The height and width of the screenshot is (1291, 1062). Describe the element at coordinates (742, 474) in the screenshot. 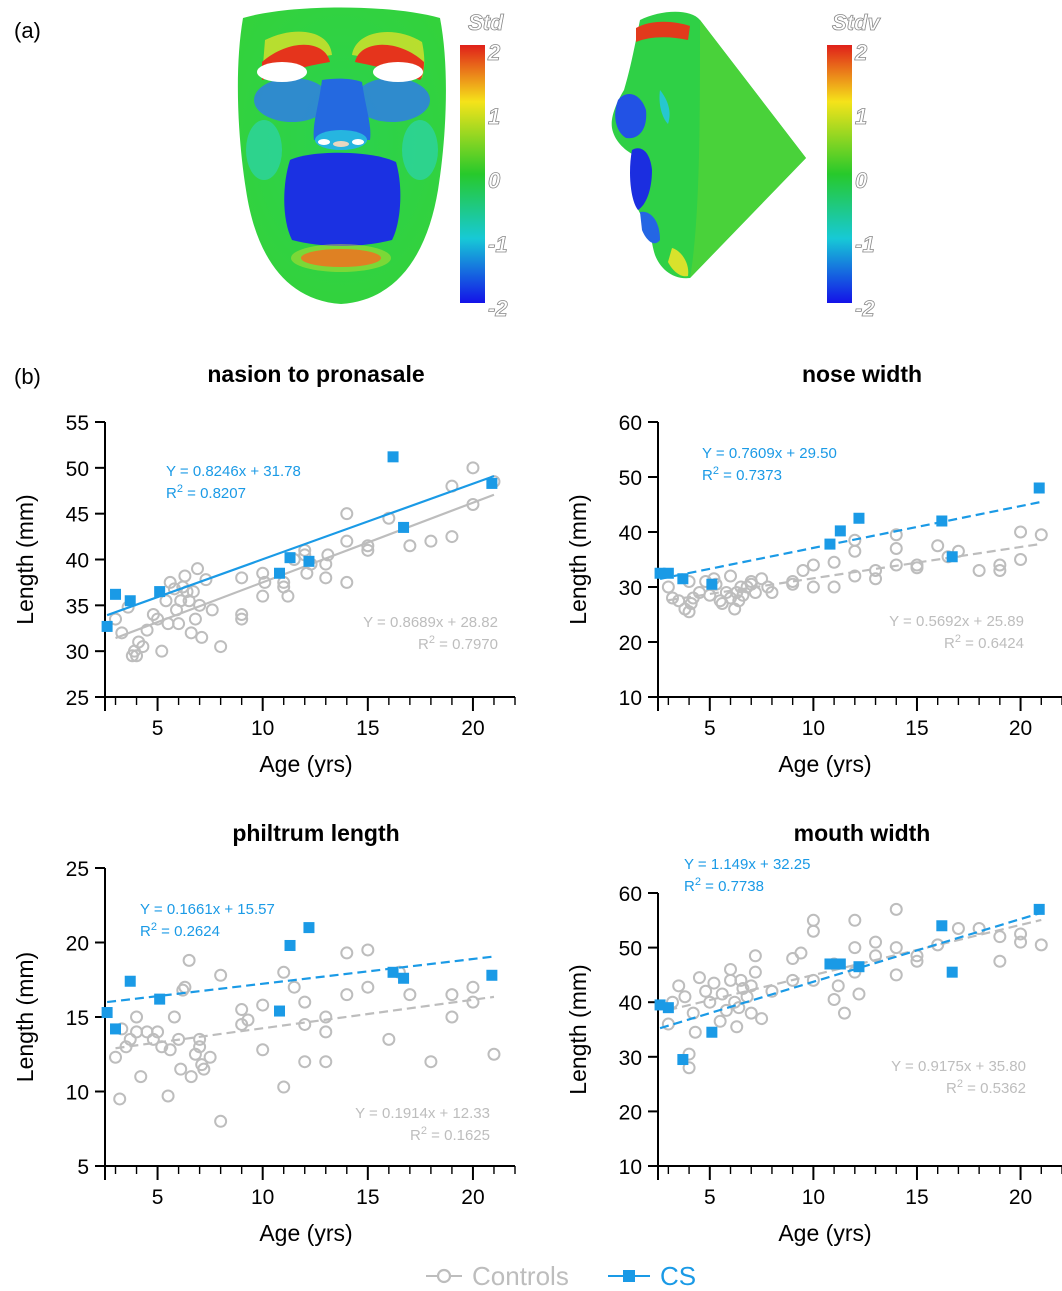

I see `r-squared-label: R2 = 0.7373` at that location.